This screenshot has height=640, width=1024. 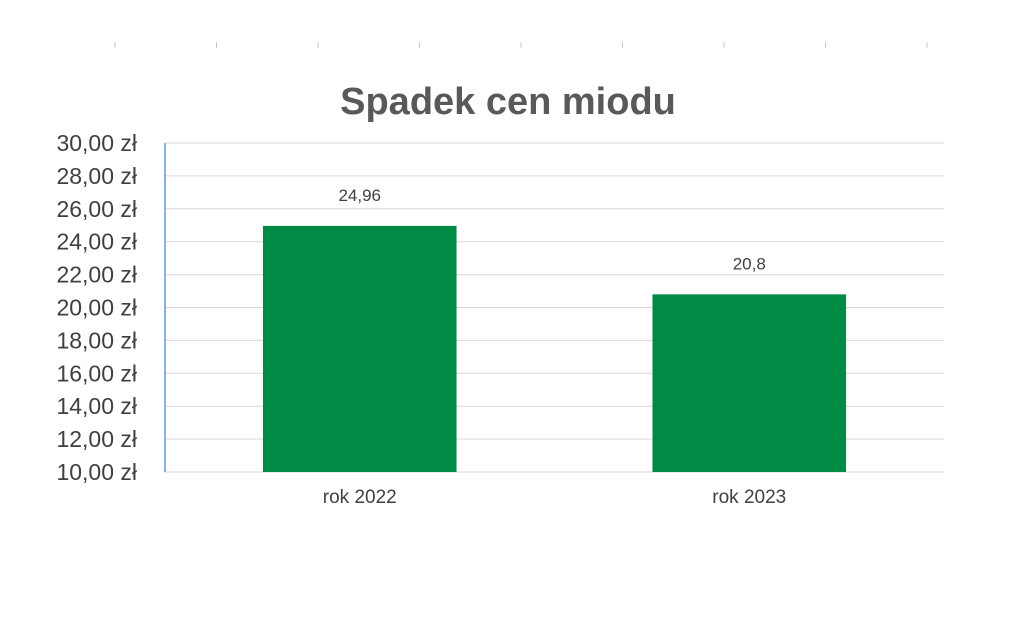 I want to click on x-tick-label: rok 2022, so click(x=360, y=497).